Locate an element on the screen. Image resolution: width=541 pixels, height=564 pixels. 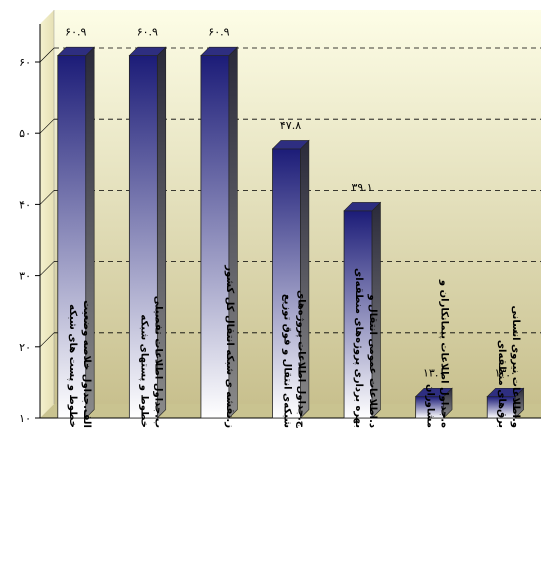
category-label: و.اطلاعات نیروی انسانیبرق‌های منطقه‌ای is located at coordinates (508, 367).